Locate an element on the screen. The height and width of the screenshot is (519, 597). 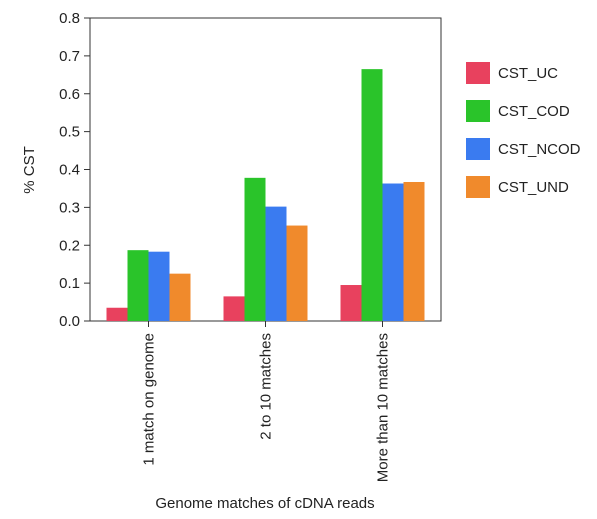
category-label: More than 10 matches is located at coordinates (383, 407).